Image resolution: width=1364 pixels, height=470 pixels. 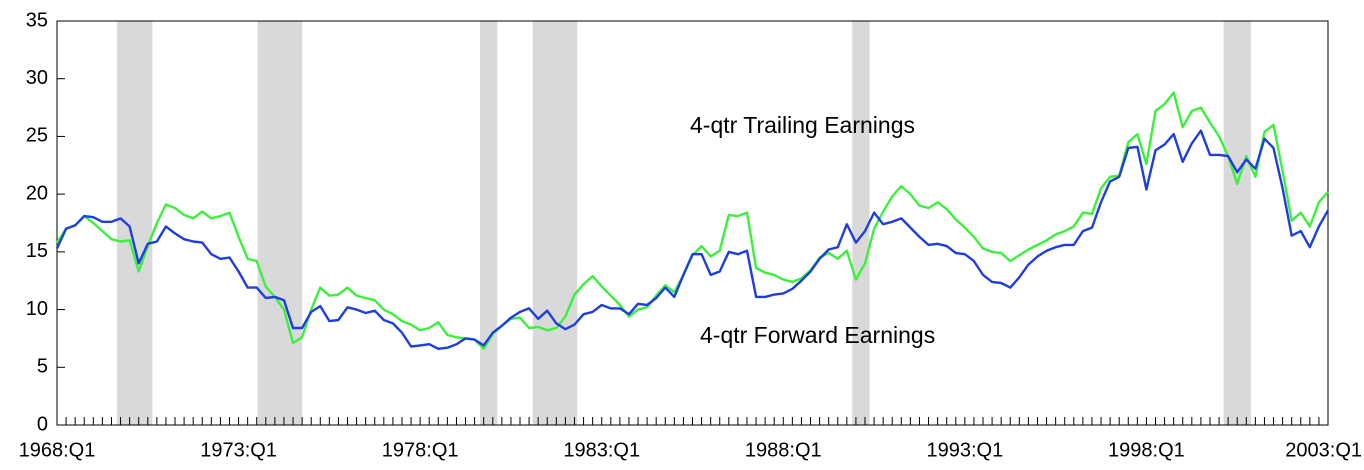 I want to click on y-tick-label: 30, so click(x=37, y=78).